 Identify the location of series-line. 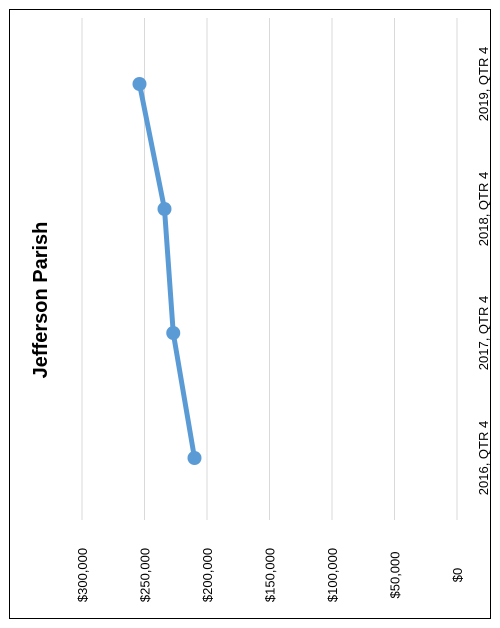
(167, 271).